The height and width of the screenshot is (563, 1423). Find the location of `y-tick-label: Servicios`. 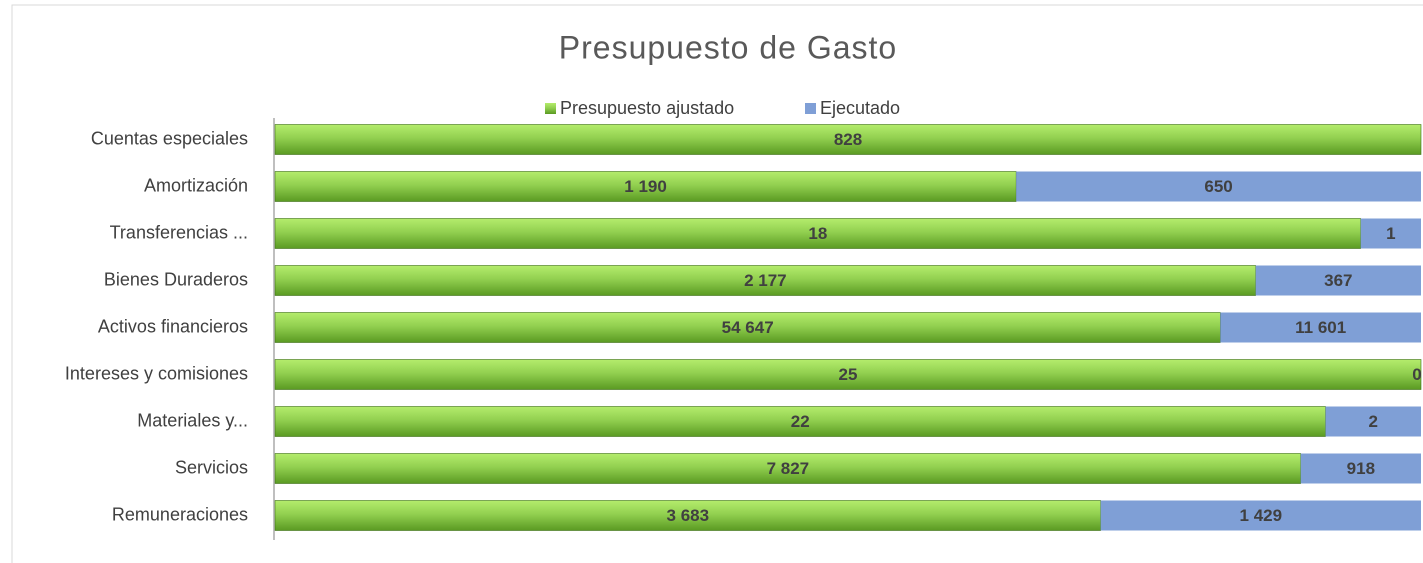

y-tick-label: Servicios is located at coordinates (211, 467).